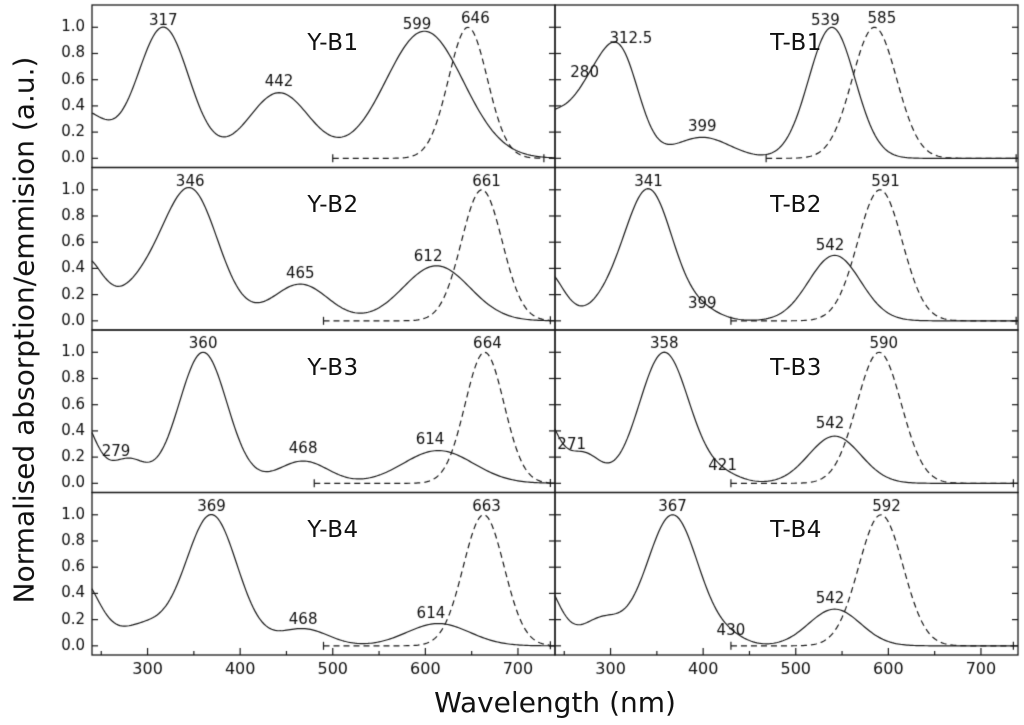 Image resolution: width=1024 pixels, height=725 pixels. Describe the element at coordinates (333, 205) in the screenshot. I see `panel-label-y-b2: Y-B2` at that location.